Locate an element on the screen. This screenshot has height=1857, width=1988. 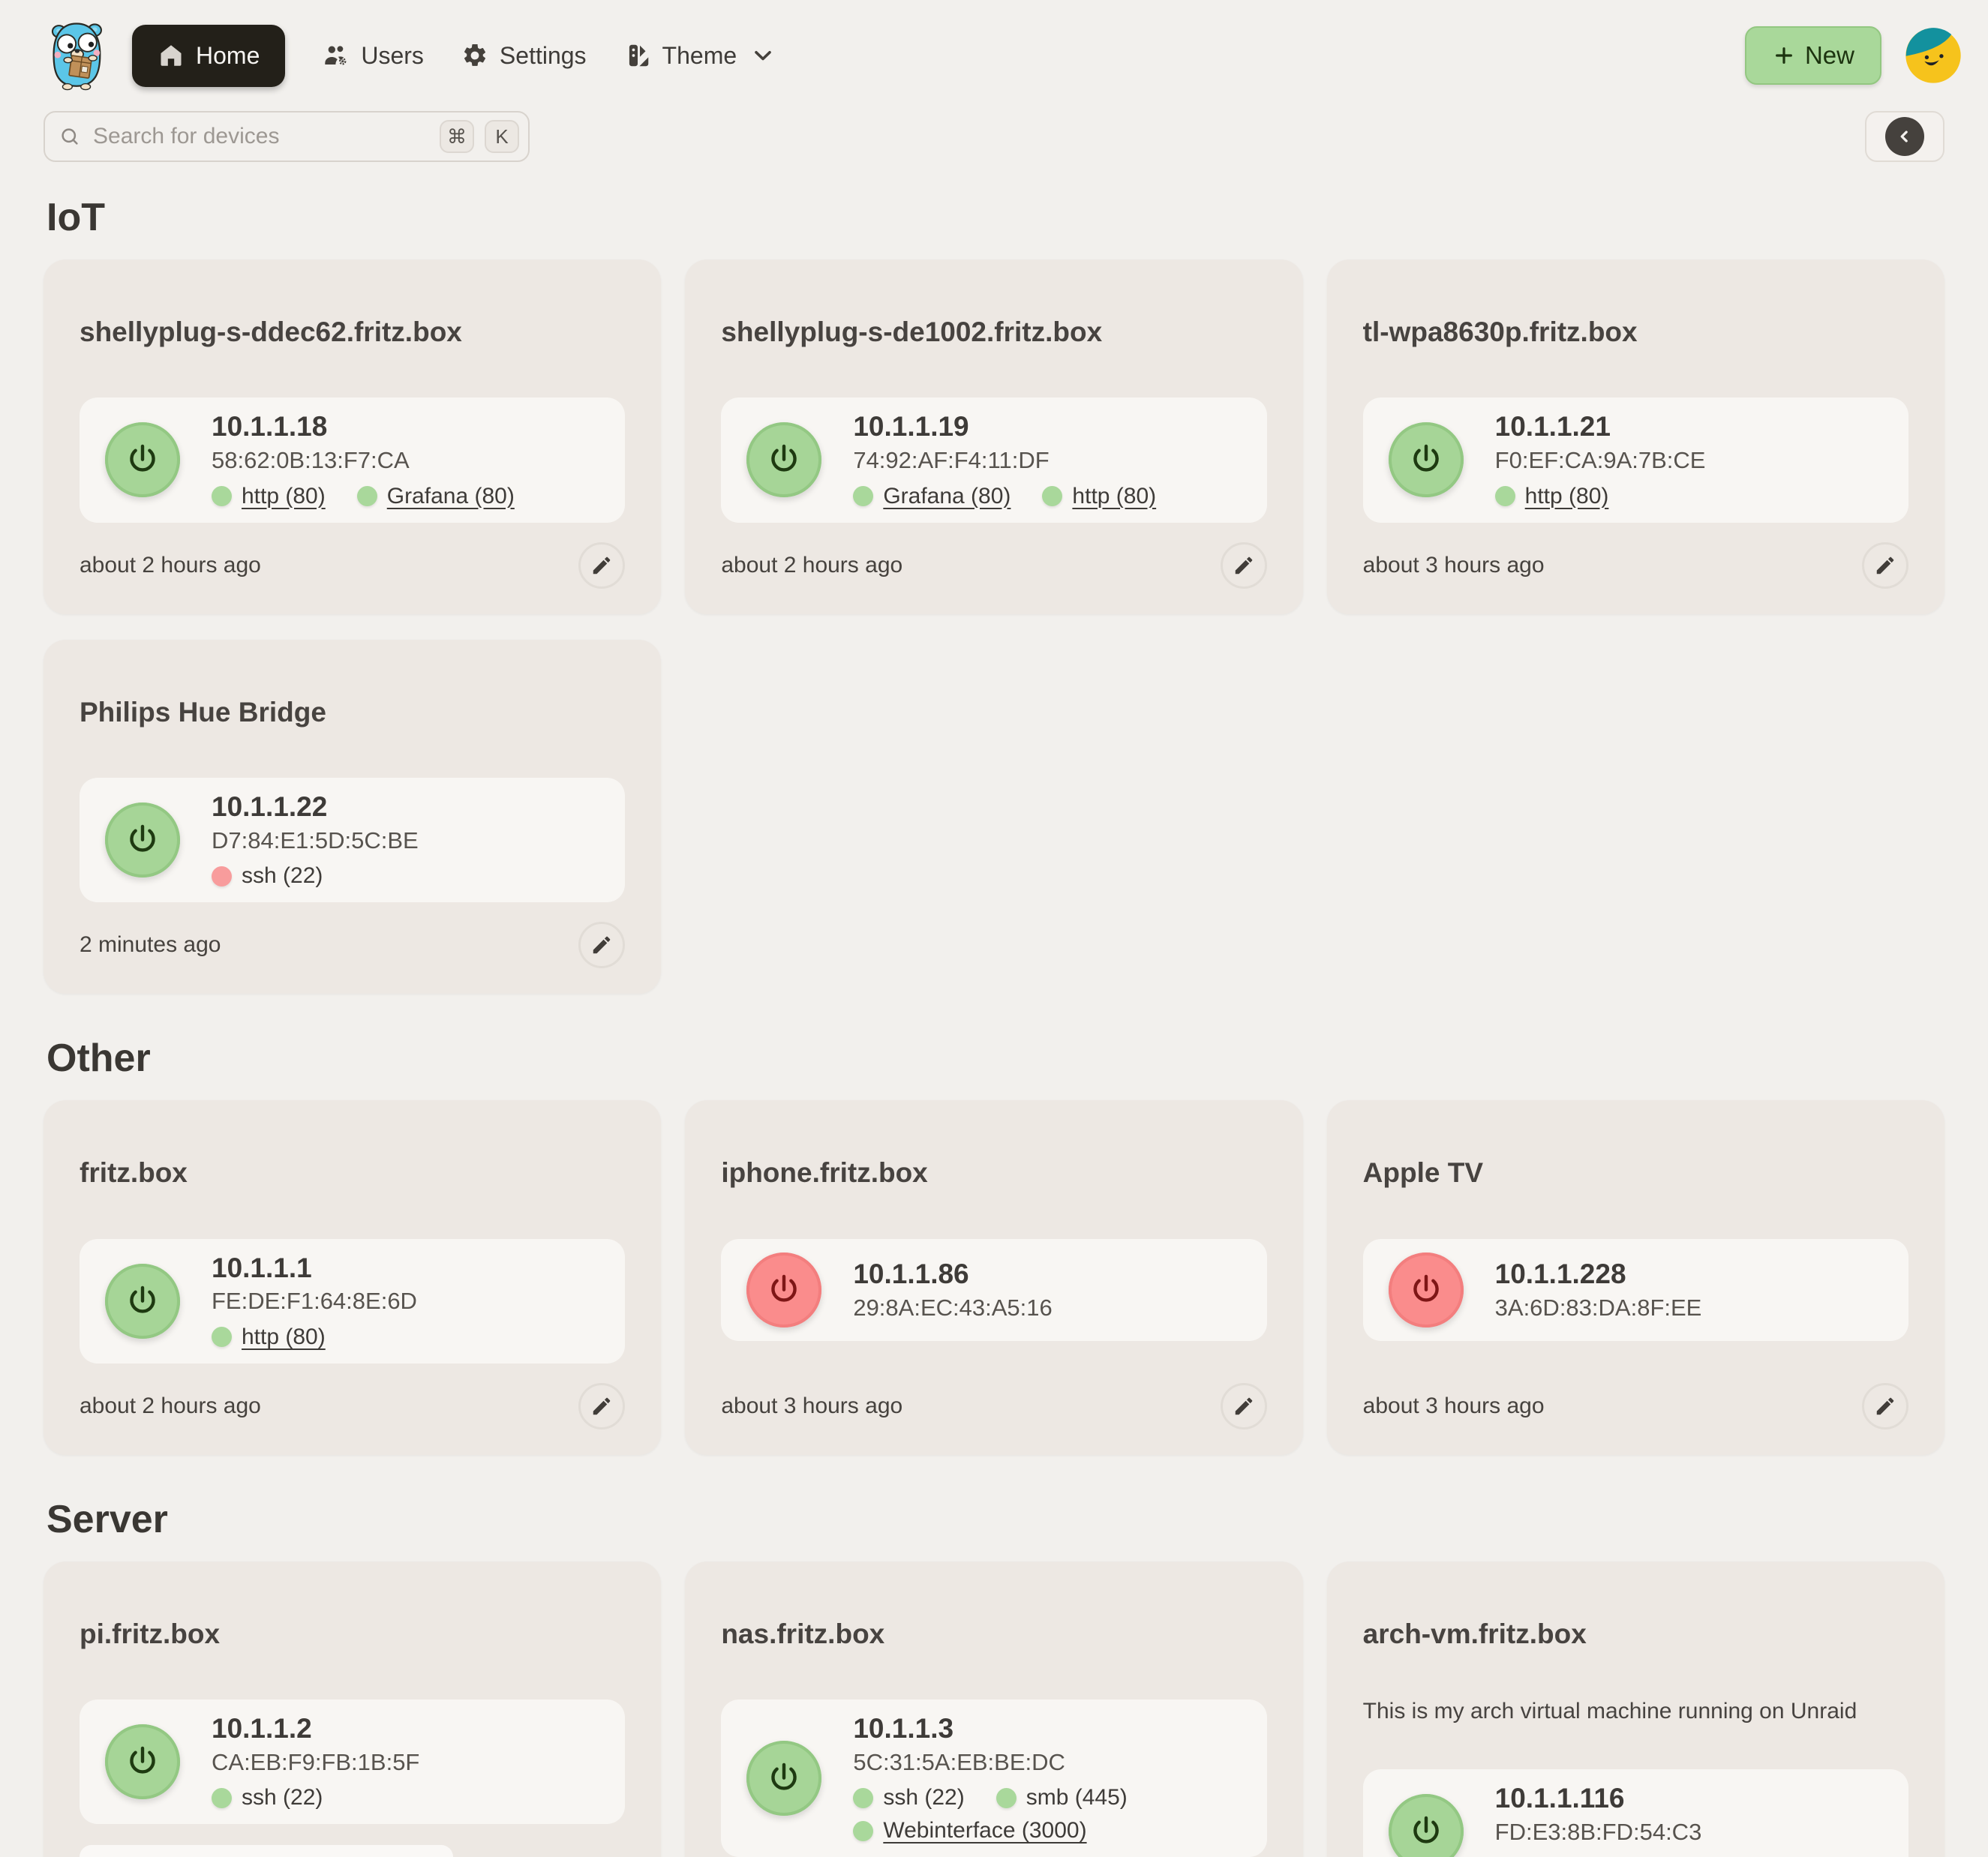
port-list: Grafana (80) http (80) is located at coordinates (1004, 496).